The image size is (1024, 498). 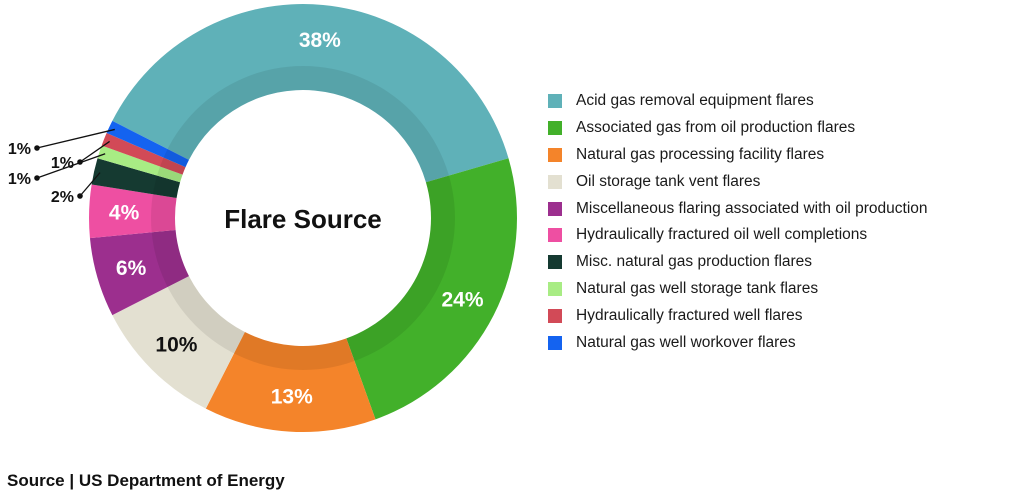 I want to click on callout-label-natural-gas-well-workover-flares: 1%, so click(x=19, y=149).